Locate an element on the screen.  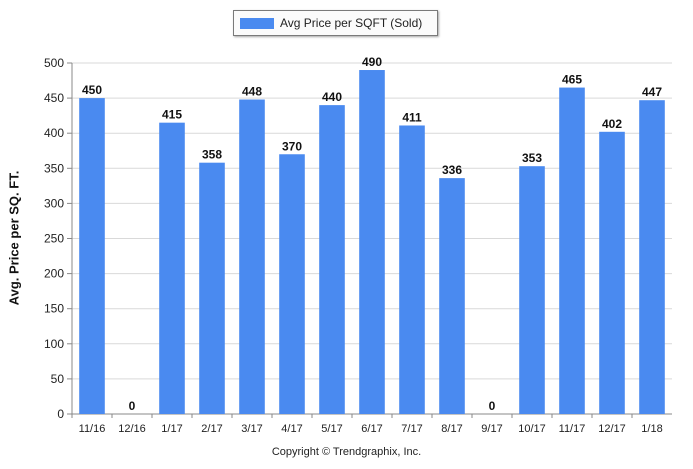
x-tick-label: 8/17 is located at coordinates (451, 429).